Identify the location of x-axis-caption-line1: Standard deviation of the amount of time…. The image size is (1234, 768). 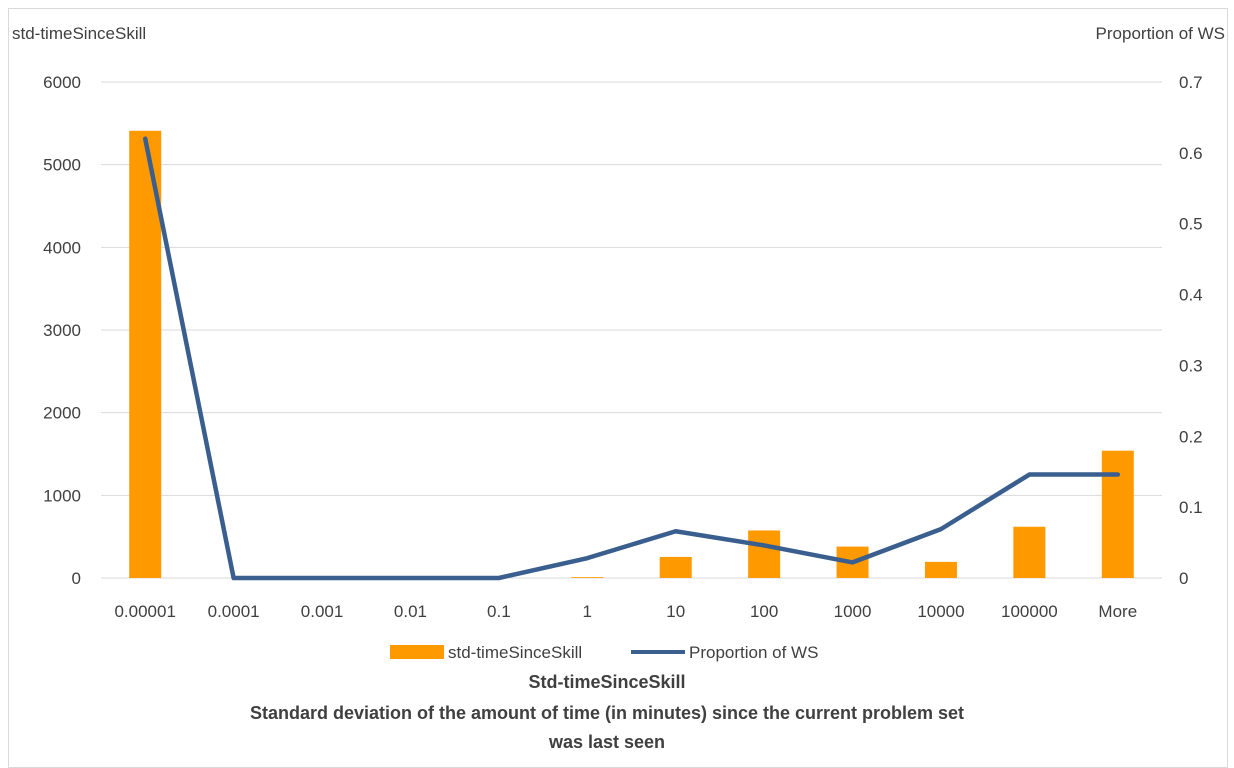
(607, 713).